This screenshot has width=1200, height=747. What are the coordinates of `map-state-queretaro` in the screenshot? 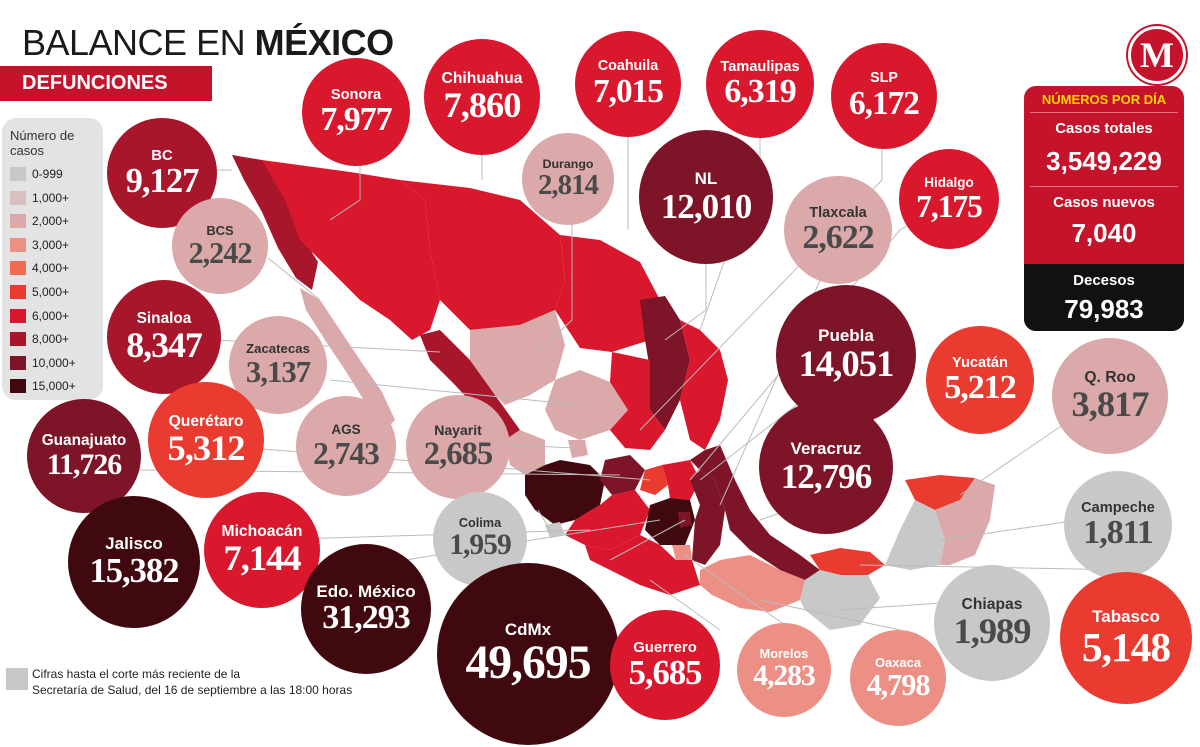 It's located at (654, 480).